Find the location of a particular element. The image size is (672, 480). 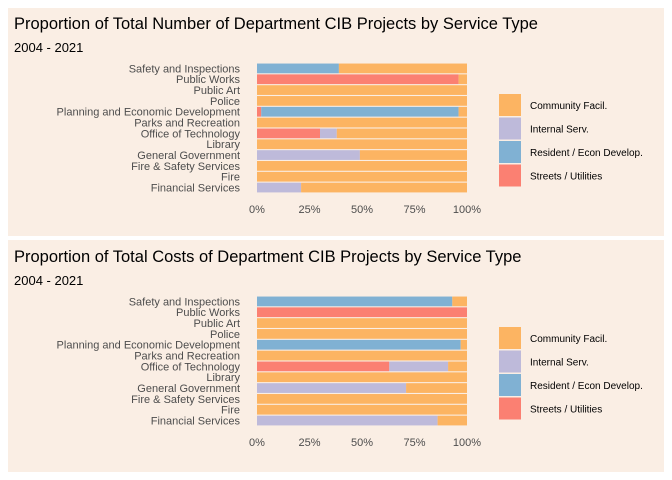

bar-public-works-community-facil is located at coordinates (462, 79).